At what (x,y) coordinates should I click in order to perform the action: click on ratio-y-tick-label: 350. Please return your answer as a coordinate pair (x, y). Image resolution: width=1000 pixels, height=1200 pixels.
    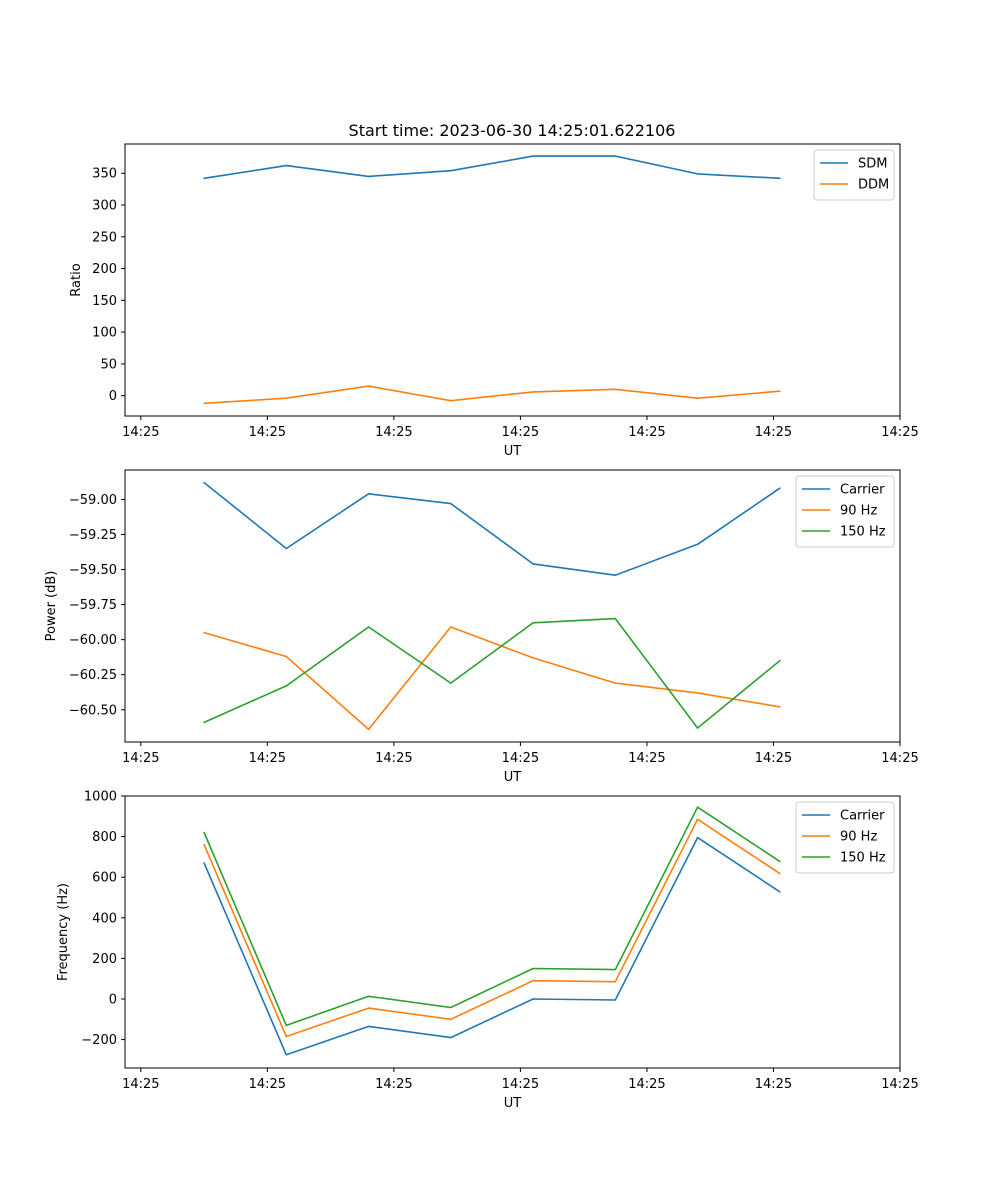
    Looking at the image, I should click on (104, 174).